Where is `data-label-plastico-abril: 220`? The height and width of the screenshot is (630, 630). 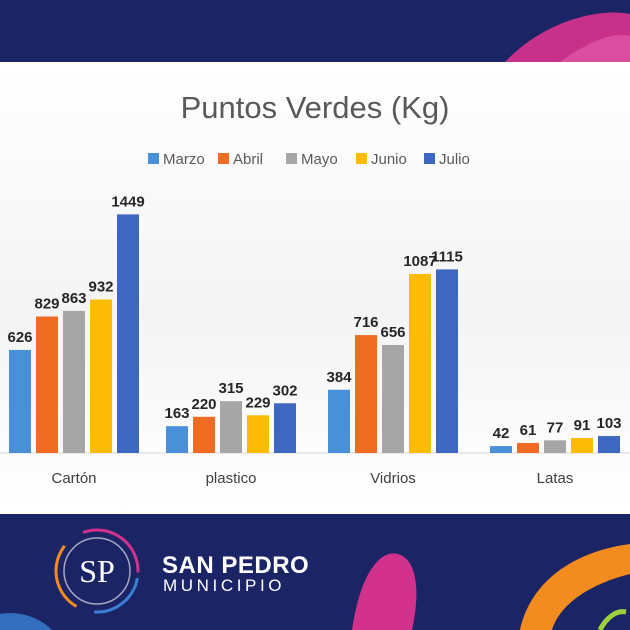 data-label-plastico-abril: 220 is located at coordinates (203, 404).